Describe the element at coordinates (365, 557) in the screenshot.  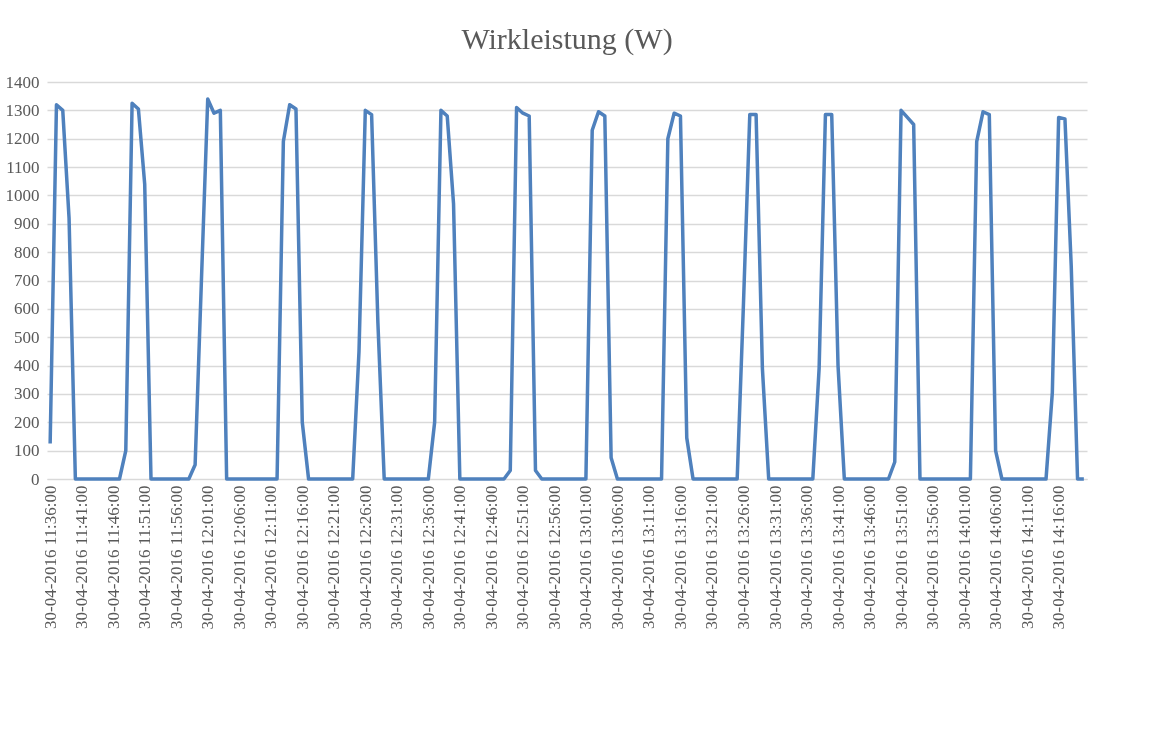
I see `x-tick-label: 30-04-2016 12:26:00` at that location.